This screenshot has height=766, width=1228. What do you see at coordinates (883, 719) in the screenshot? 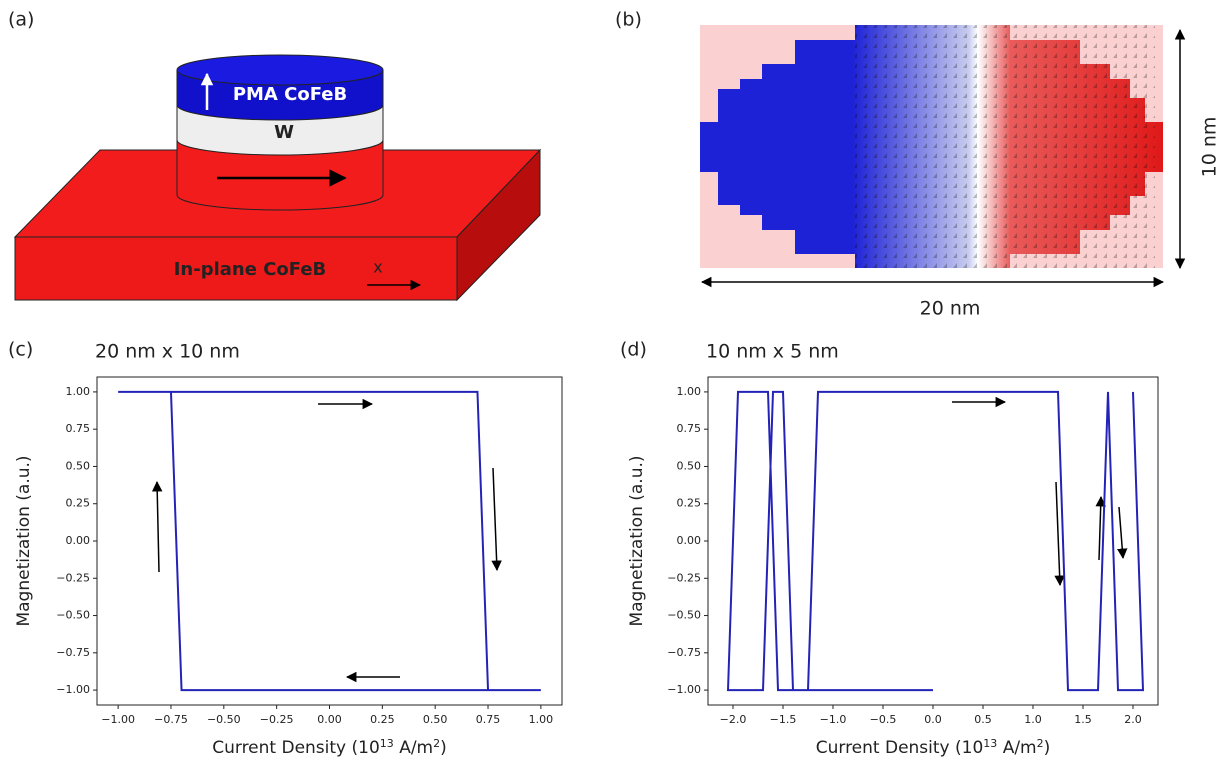
I see `x-tick-label: −0.5` at bounding box center [883, 719].